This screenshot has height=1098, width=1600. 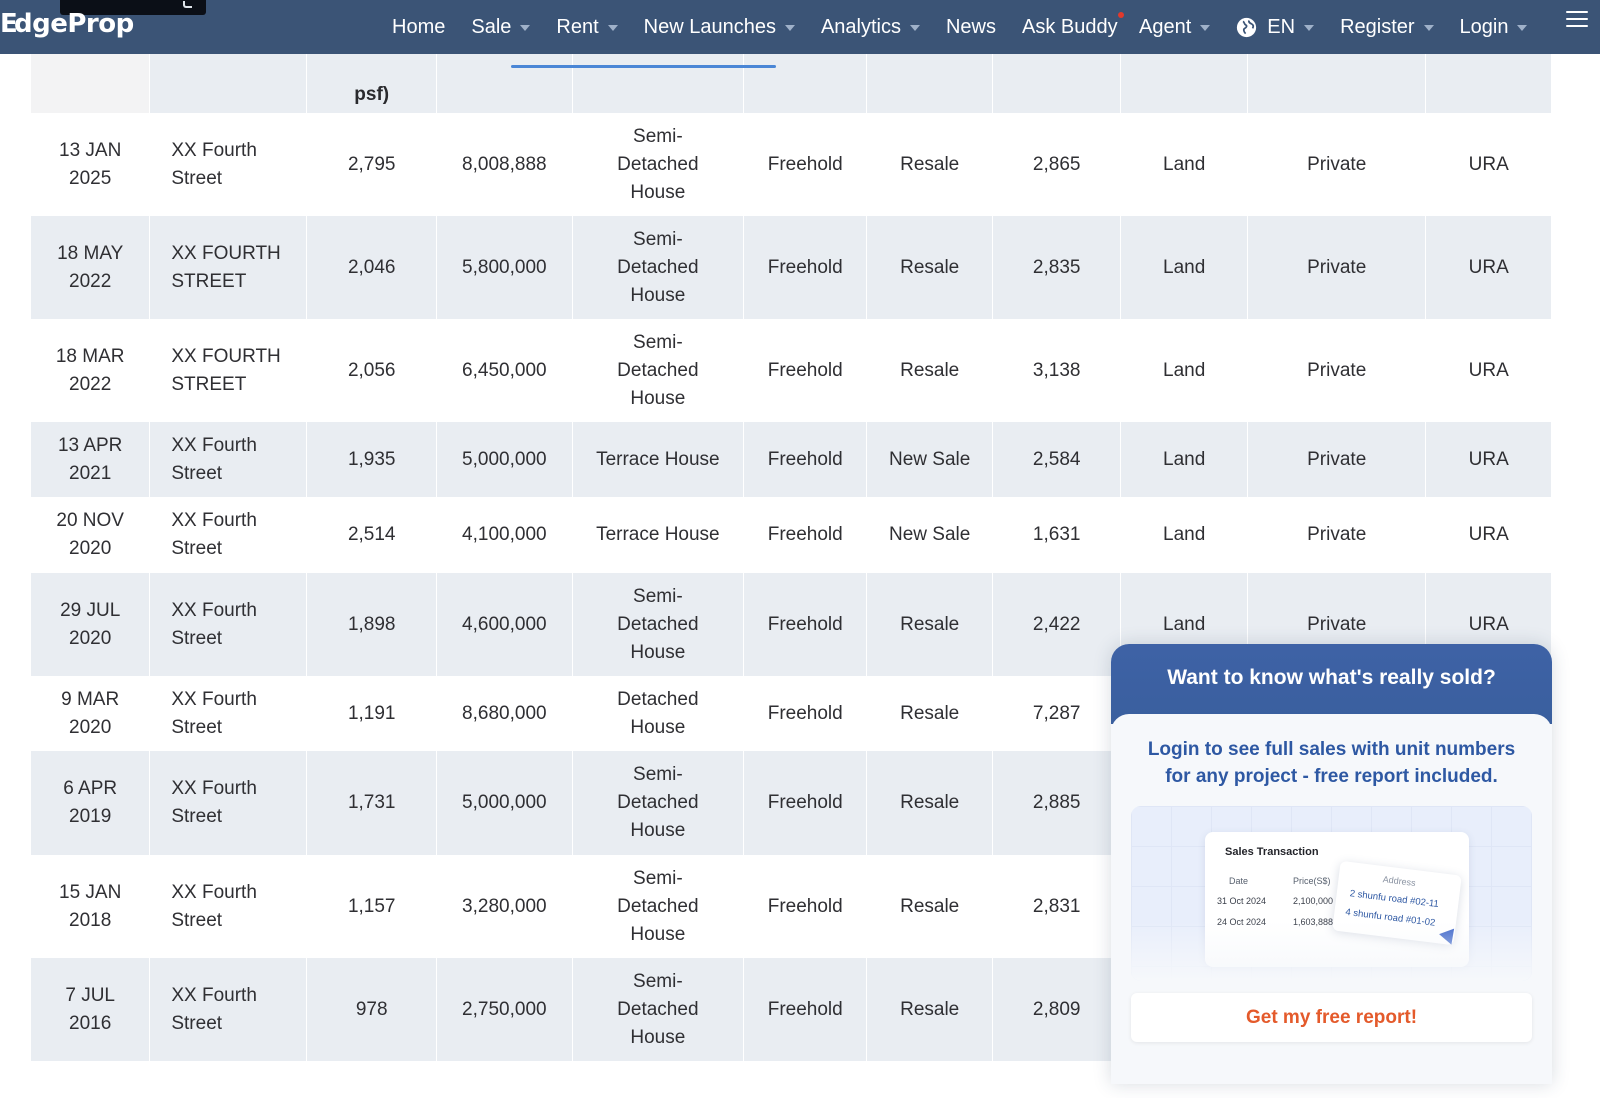 I want to click on notification-dot, so click(x=1120, y=15).